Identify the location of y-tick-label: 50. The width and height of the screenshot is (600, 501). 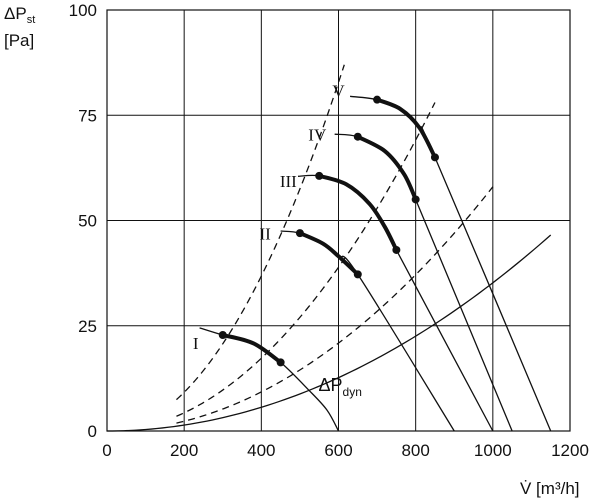
(87, 221).